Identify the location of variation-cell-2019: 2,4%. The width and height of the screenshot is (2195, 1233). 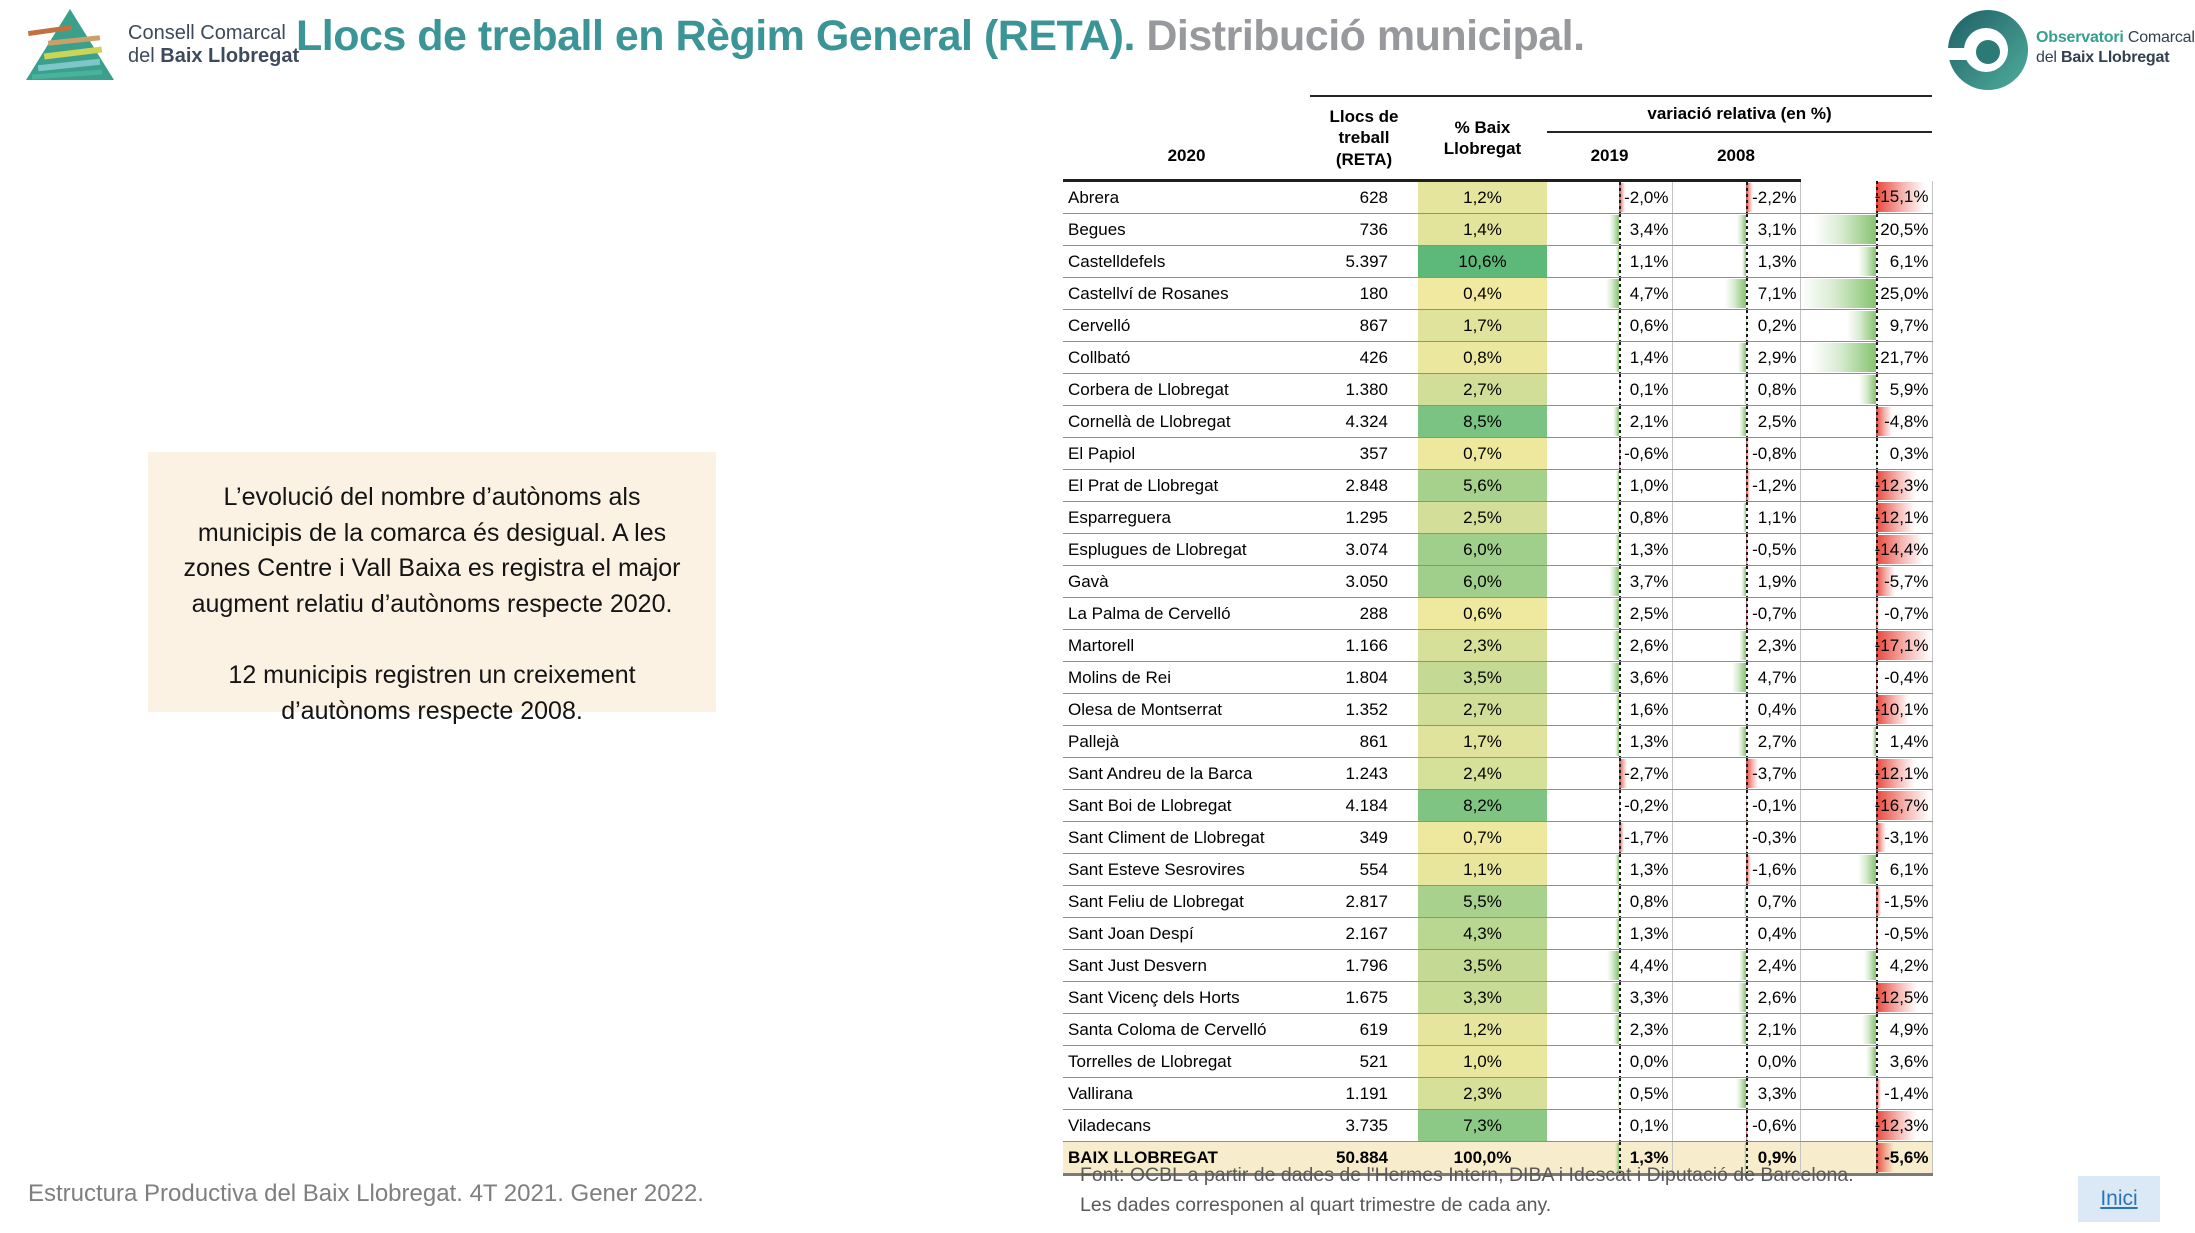
(1735, 965).